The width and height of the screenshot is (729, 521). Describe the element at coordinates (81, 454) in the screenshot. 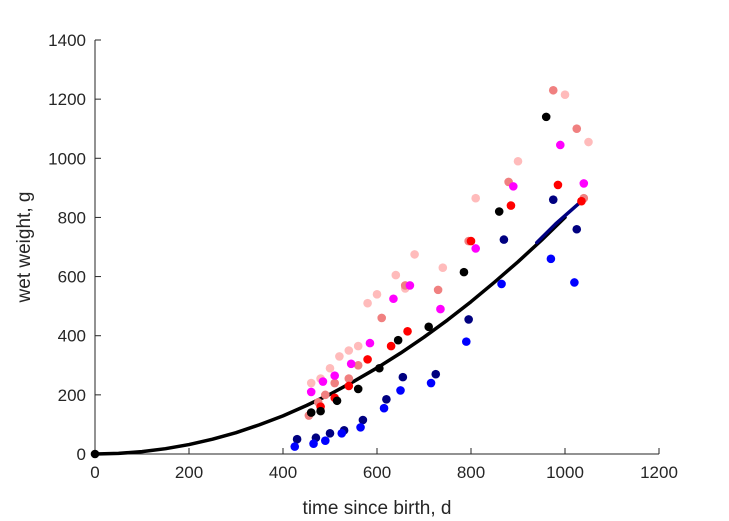

I see `y-tick-label: 0` at that location.